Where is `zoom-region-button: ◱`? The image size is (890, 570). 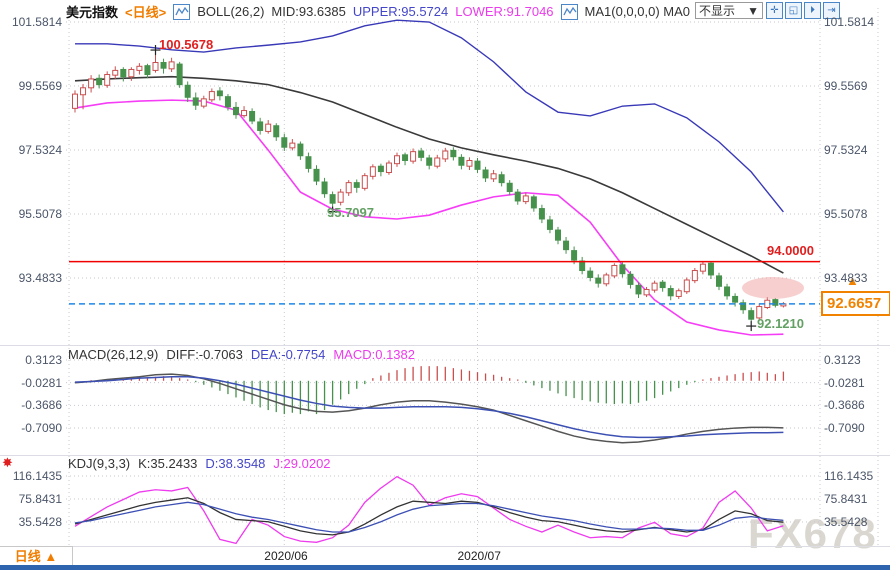 zoom-region-button: ◱ is located at coordinates (793, 10).